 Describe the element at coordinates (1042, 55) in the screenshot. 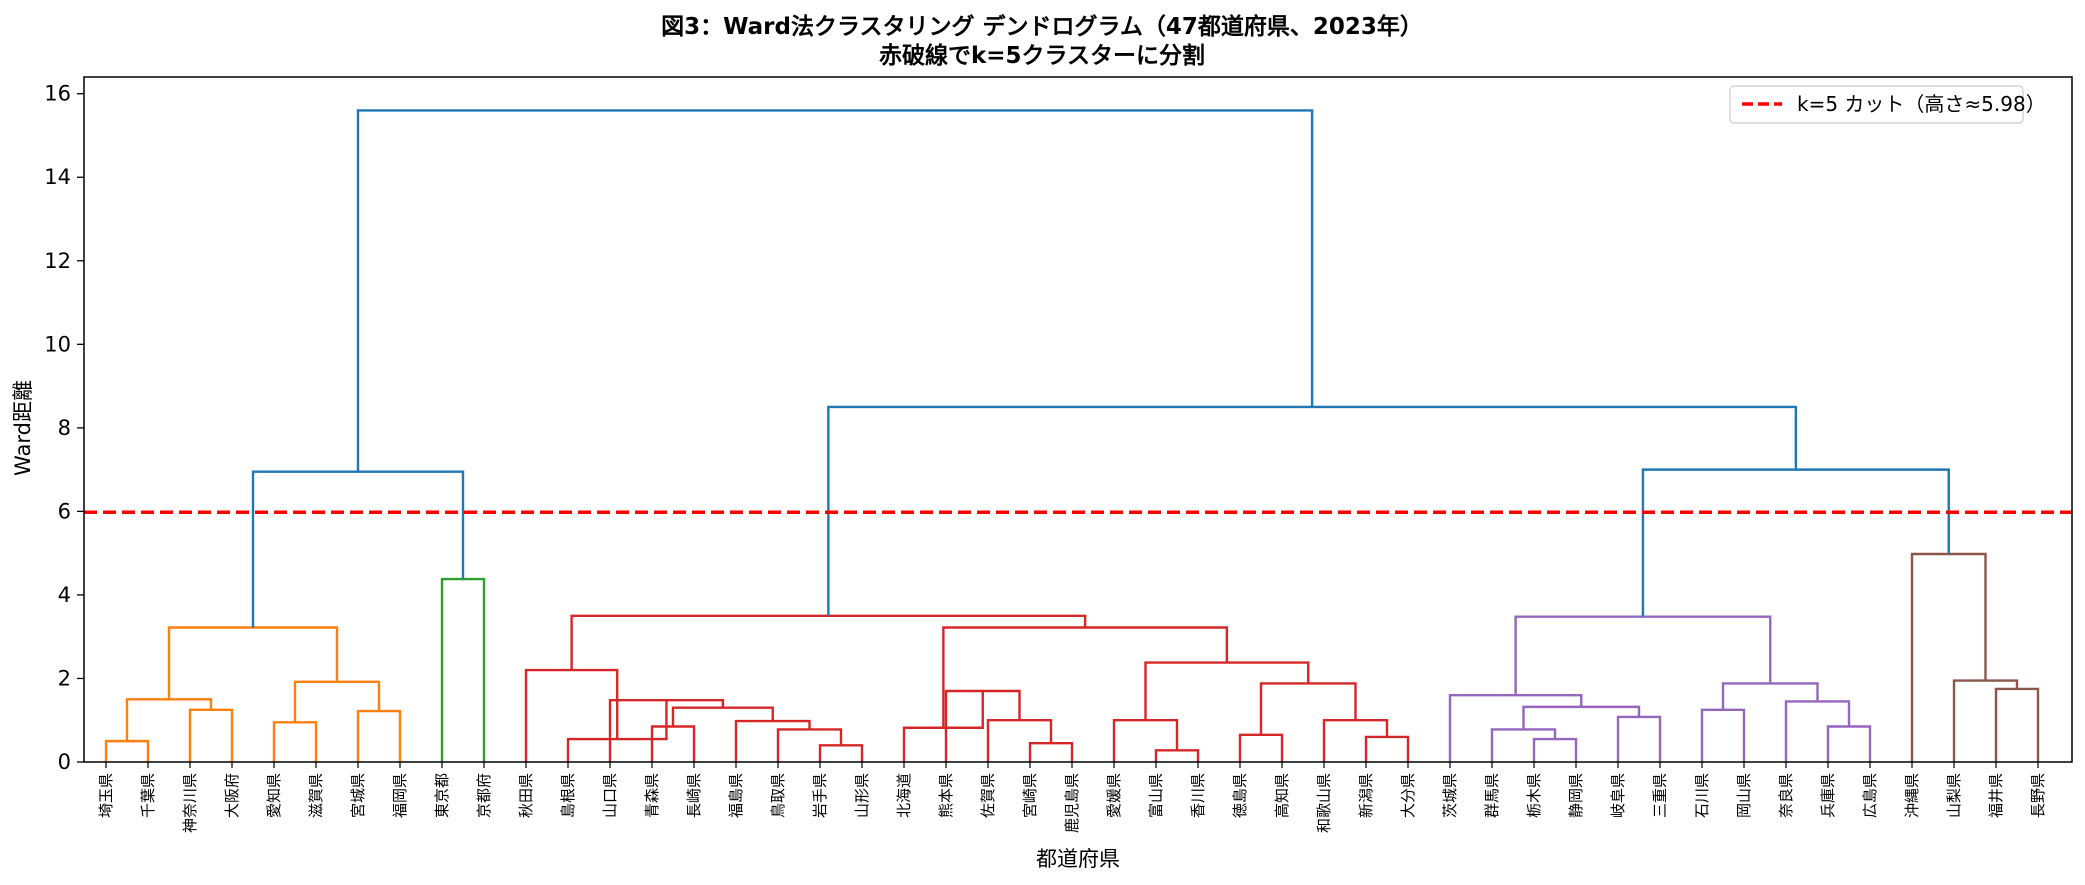

I see `chart-subtitle: 赤破線でk=5クラスターに分割` at that location.